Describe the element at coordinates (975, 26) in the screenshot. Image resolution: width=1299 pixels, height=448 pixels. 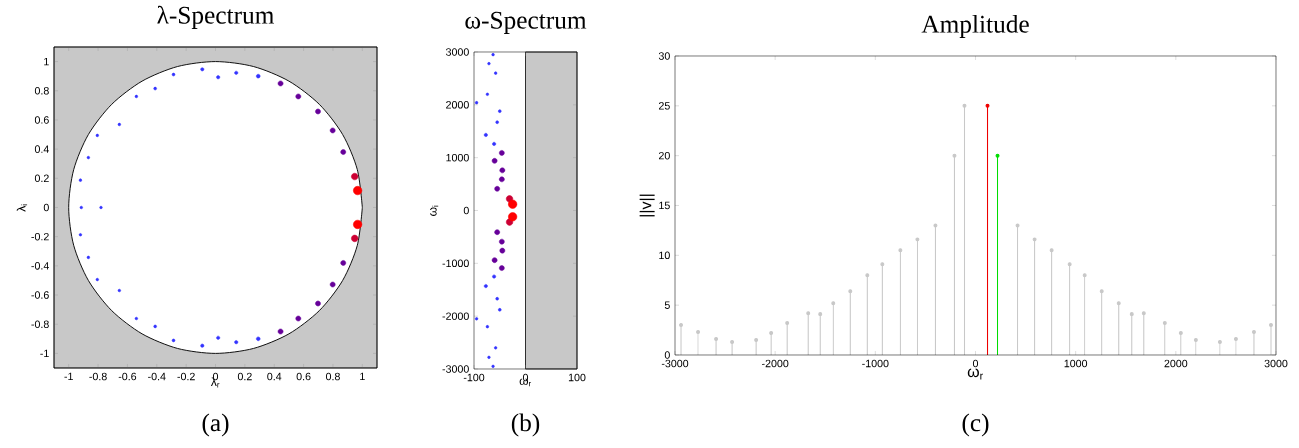
I see `chart-title: Amplitude` at that location.